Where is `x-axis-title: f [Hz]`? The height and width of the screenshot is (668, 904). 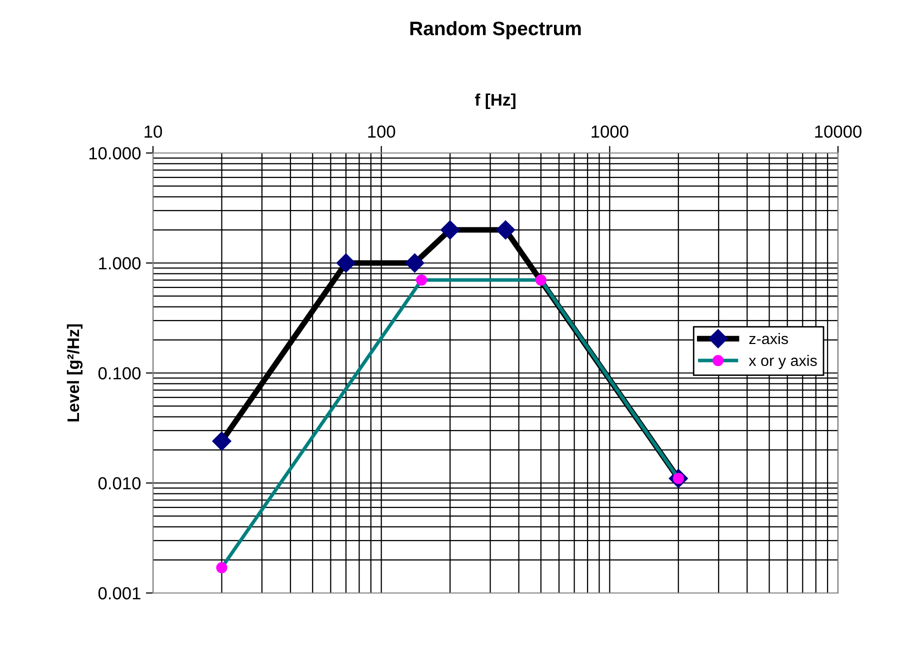 x-axis-title: f [Hz] is located at coordinates (495, 101).